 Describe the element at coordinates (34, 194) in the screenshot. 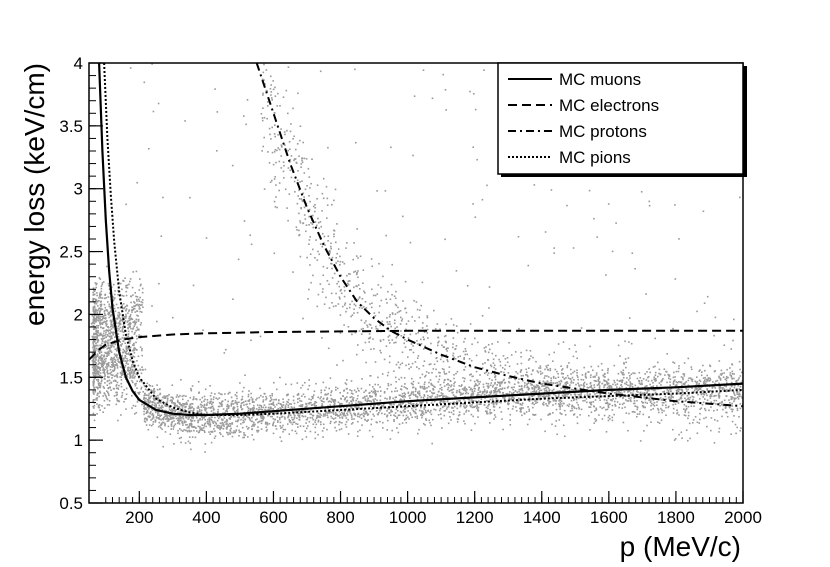

I see `y-axis-title: energy loss (keV/cm)` at that location.